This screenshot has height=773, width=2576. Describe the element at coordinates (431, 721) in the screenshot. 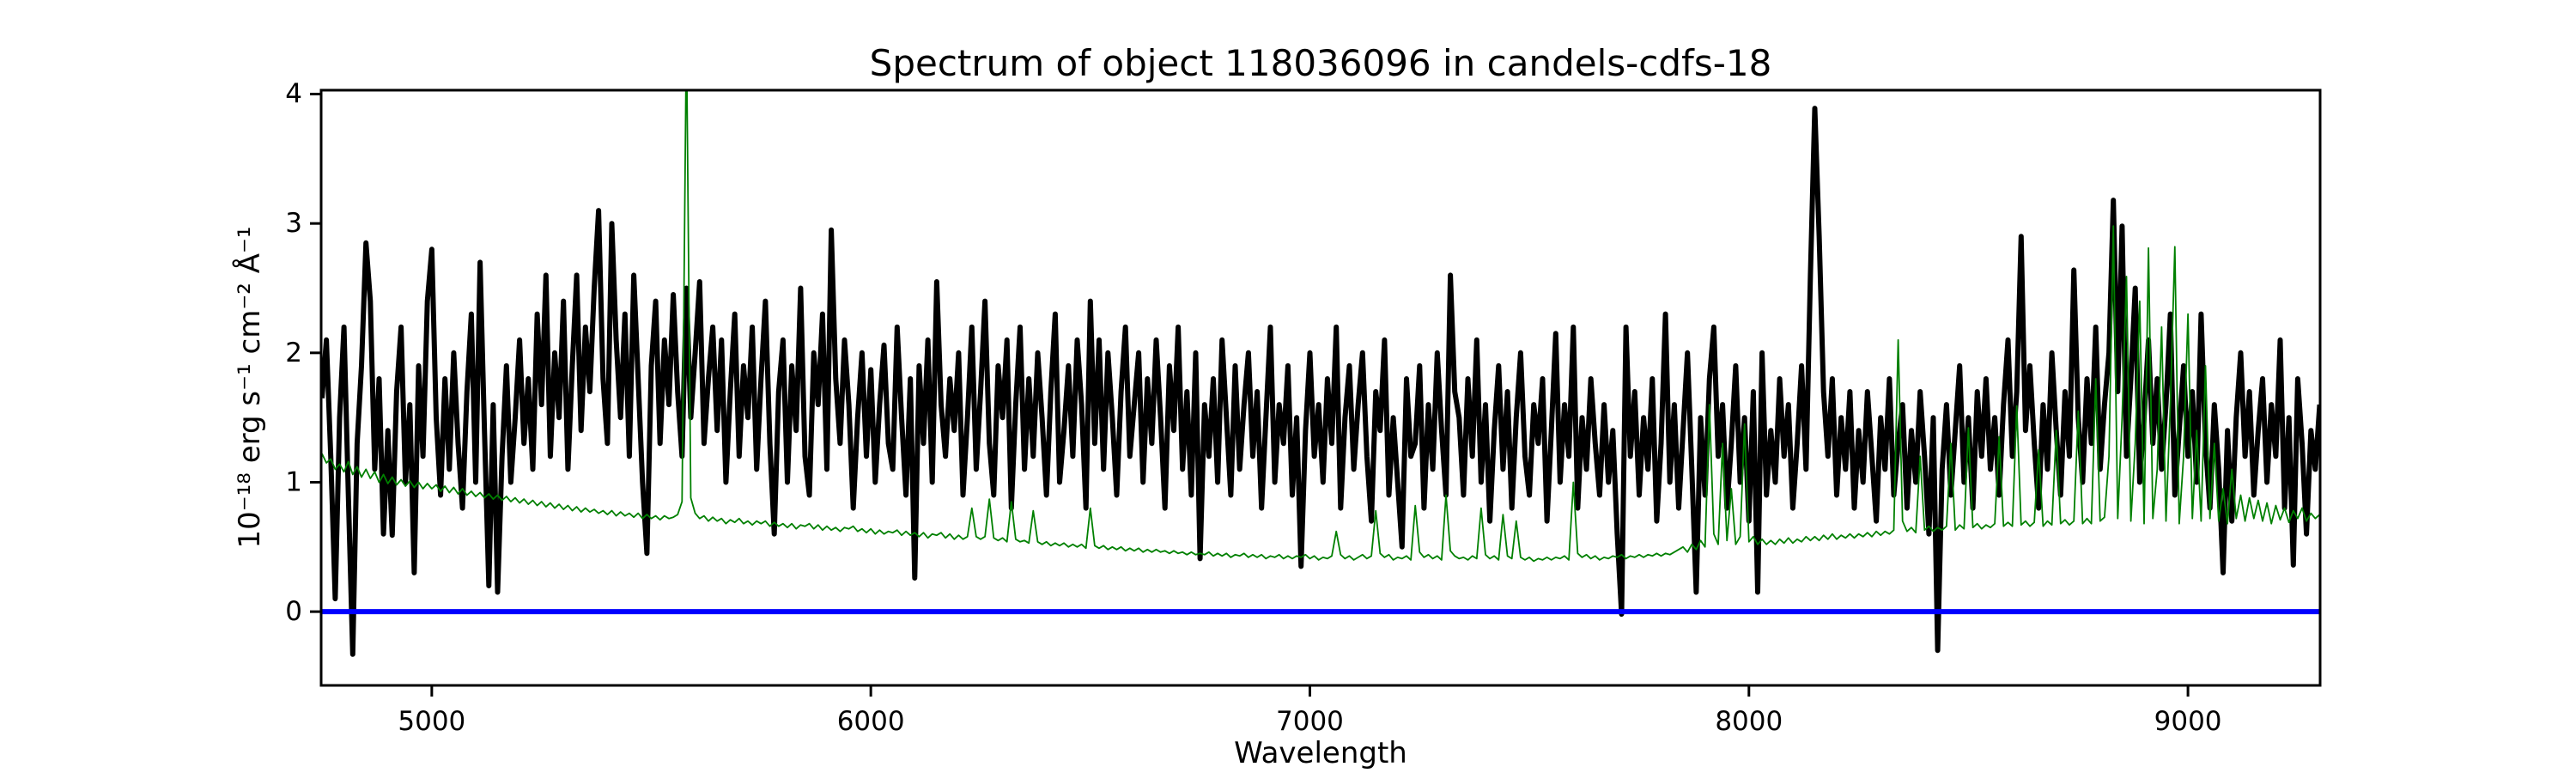

I see `x-tick-label: 5000` at that location.